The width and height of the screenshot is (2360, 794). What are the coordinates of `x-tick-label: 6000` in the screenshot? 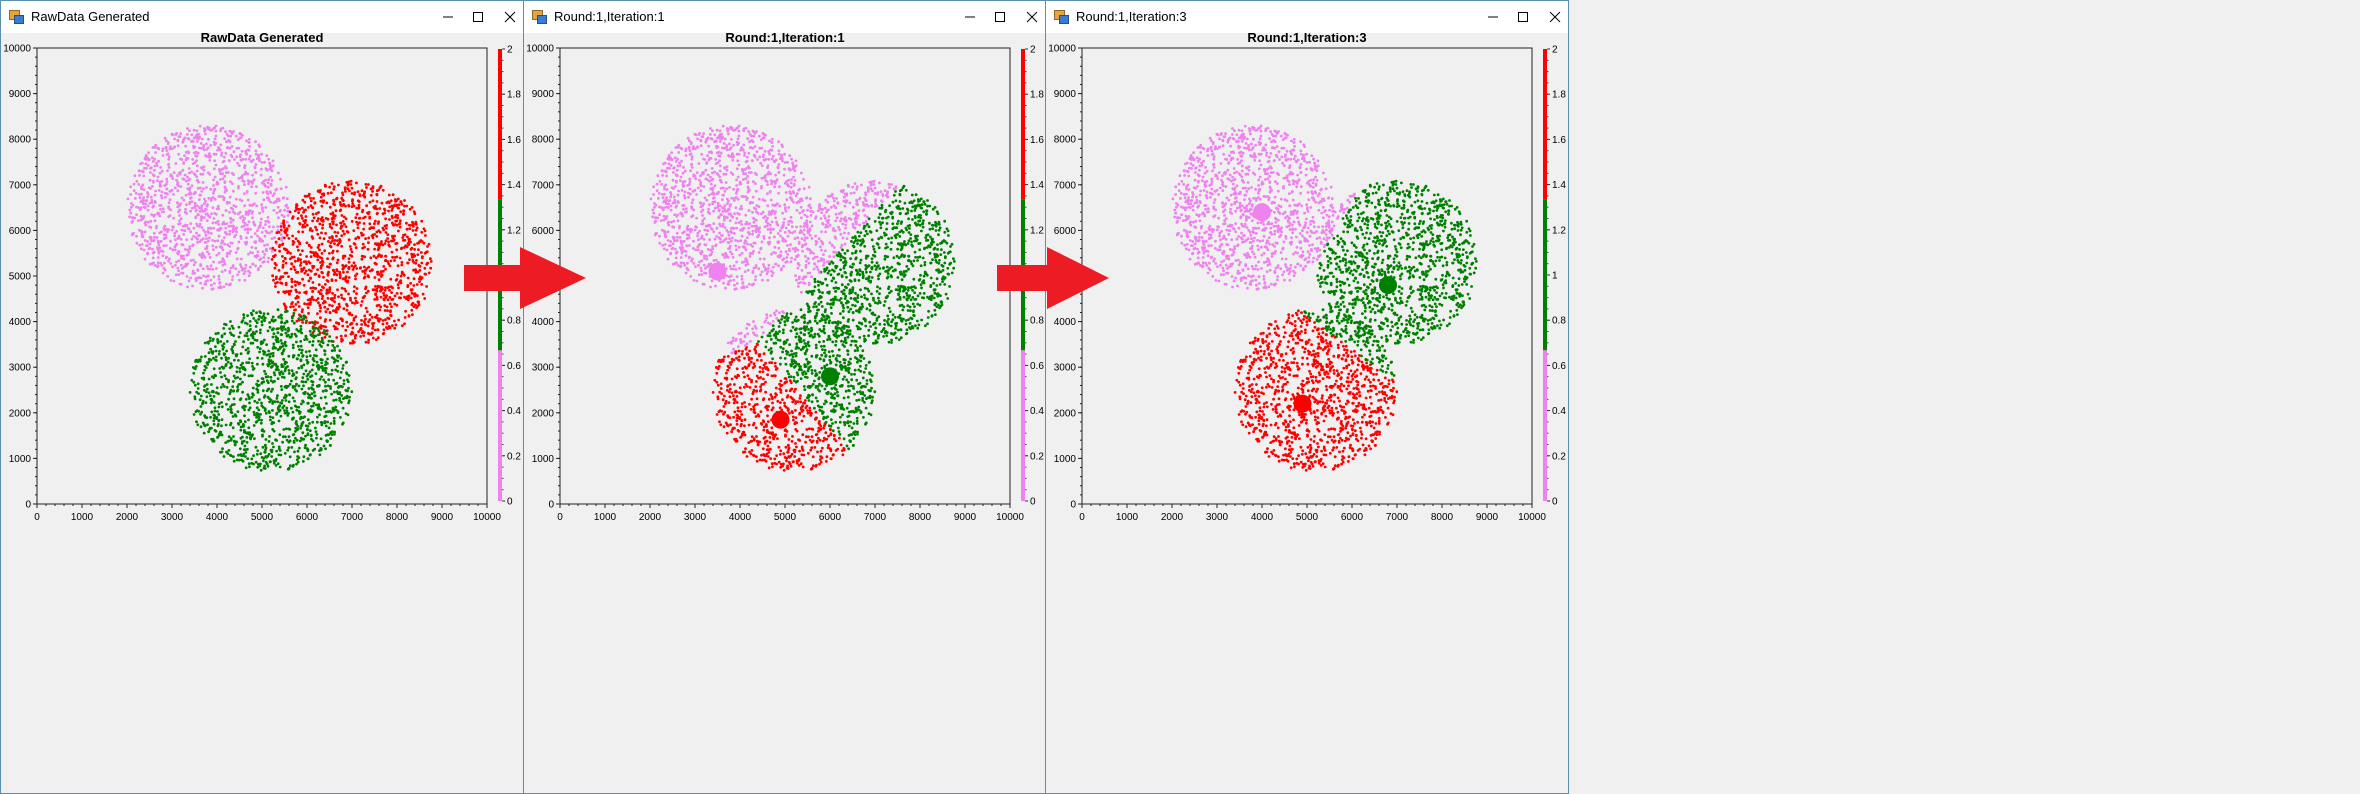 It's located at (307, 517).